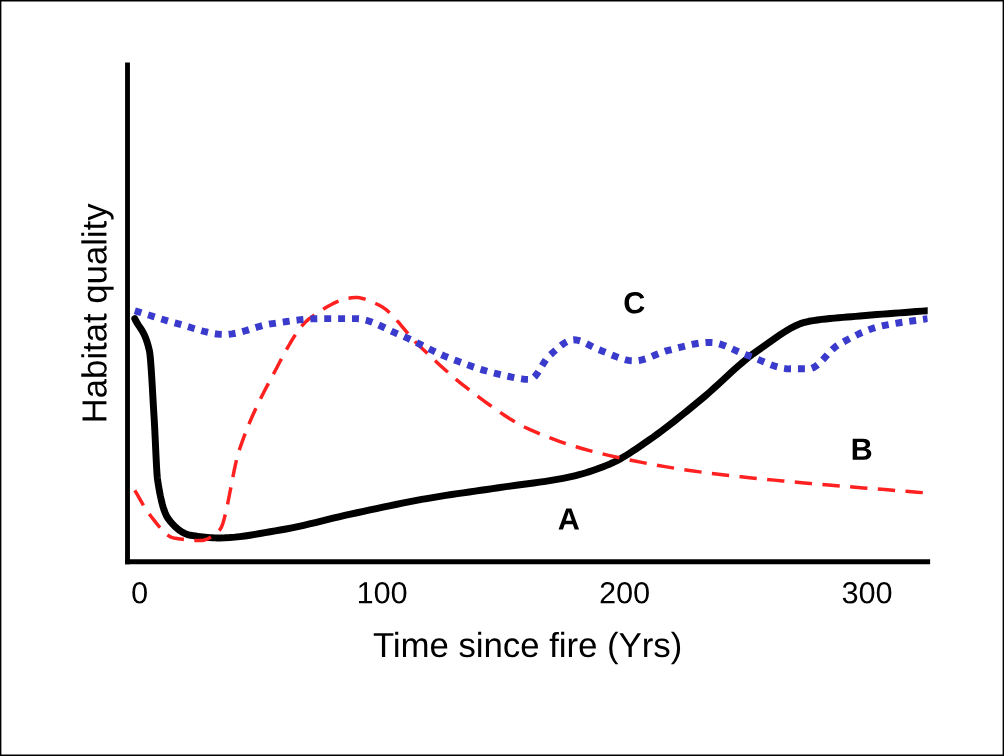 This screenshot has width=1004, height=756. Describe the element at coordinates (527, 648) in the screenshot. I see `x-axis-title: Time since fire (Yrs)` at that location.